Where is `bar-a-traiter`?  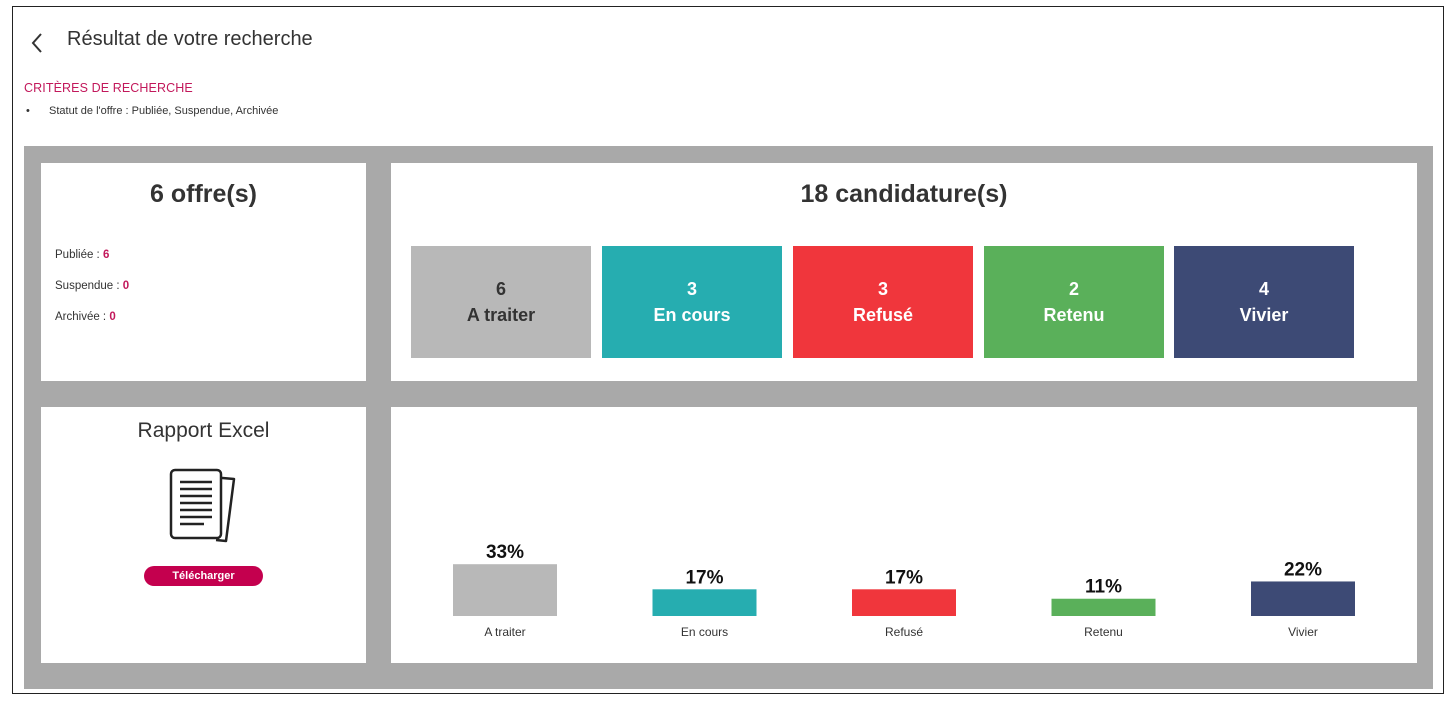 bar-a-traiter is located at coordinates (505, 590).